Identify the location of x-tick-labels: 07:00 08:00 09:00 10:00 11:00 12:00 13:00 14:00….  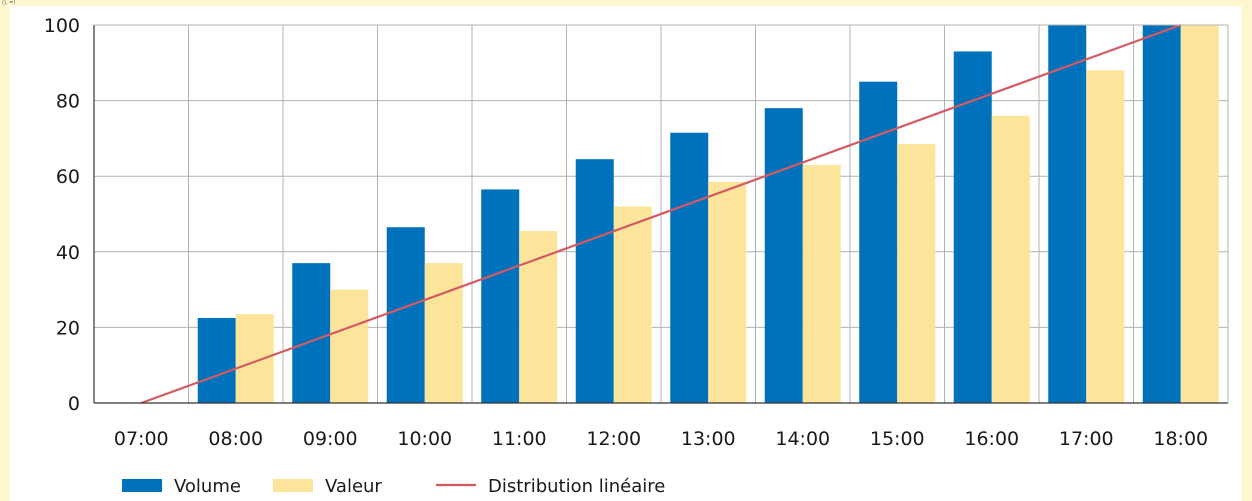
(661, 439).